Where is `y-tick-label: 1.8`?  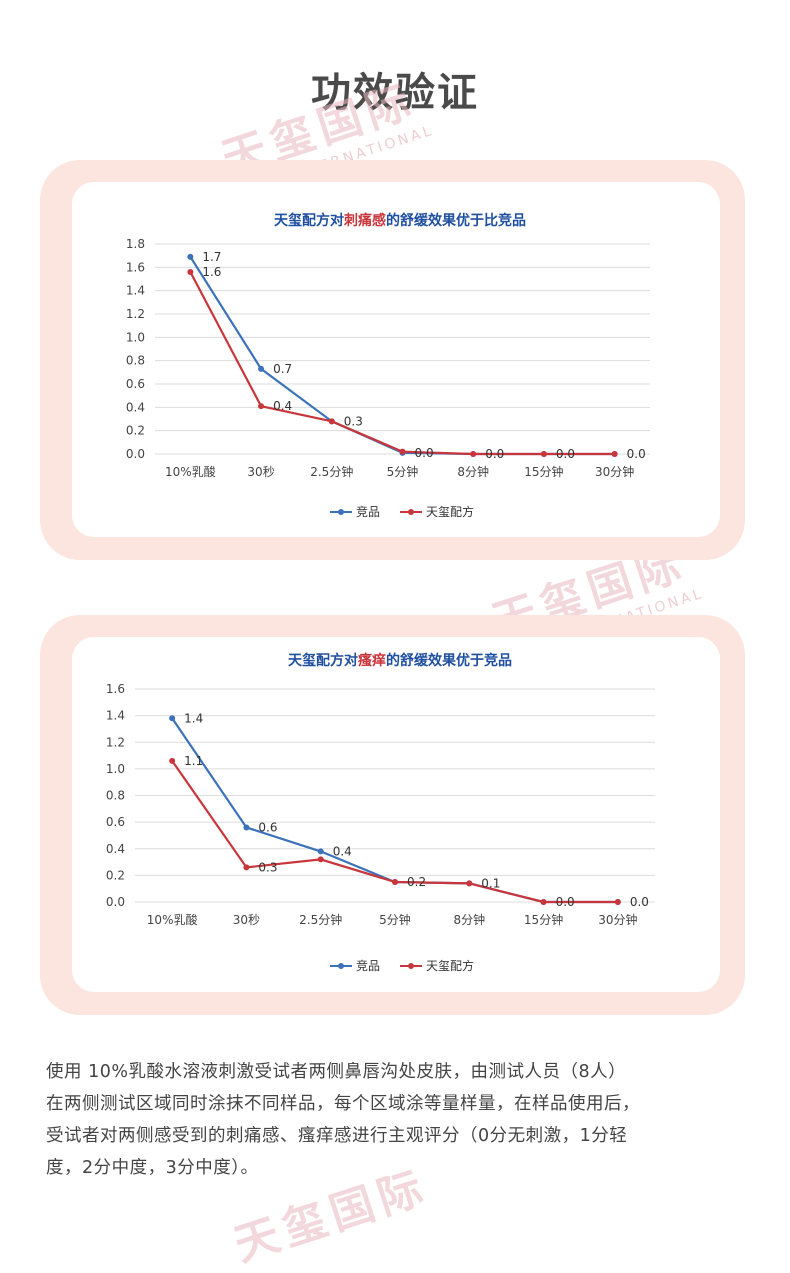
y-tick-label: 1.8 is located at coordinates (135, 244).